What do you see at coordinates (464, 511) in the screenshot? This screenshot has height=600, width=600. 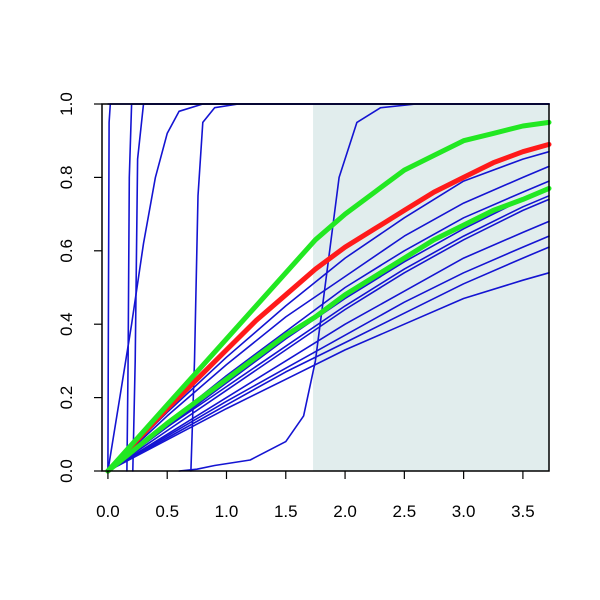 I see `x-tick-label: 3.0` at bounding box center [464, 511].